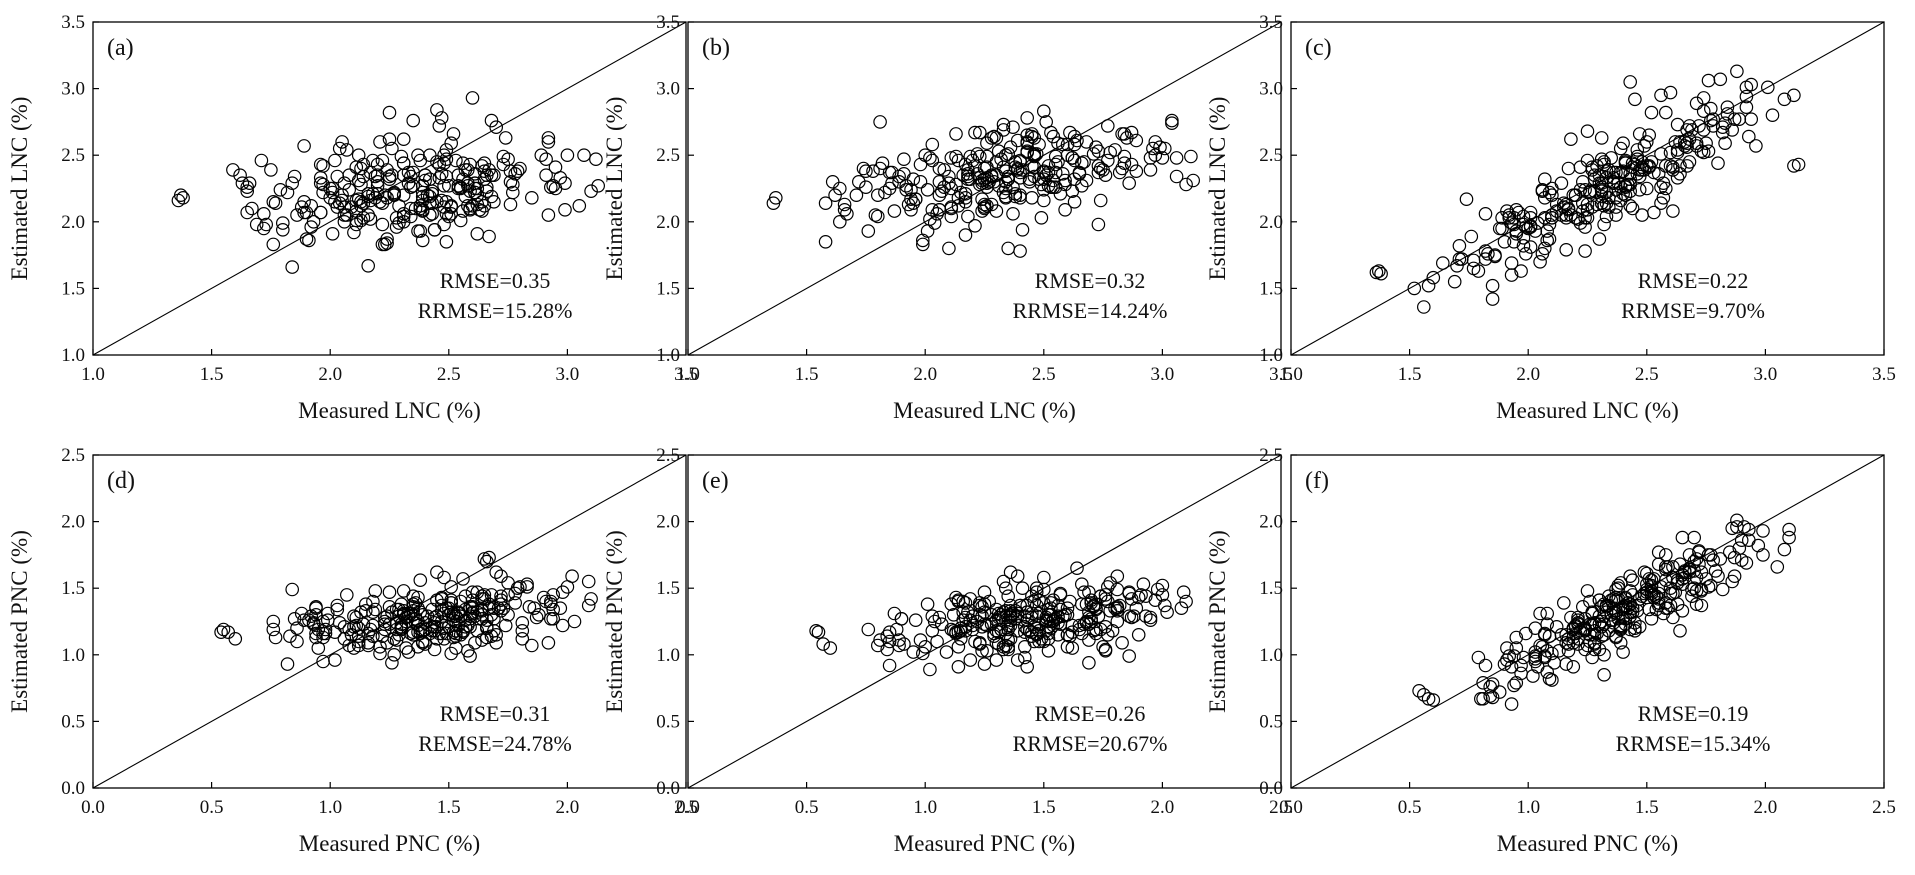 The width and height of the screenshot is (1915, 875). What do you see at coordinates (73, 22) in the screenshot?
I see `y-tick-label: 3.5` at bounding box center [73, 22].